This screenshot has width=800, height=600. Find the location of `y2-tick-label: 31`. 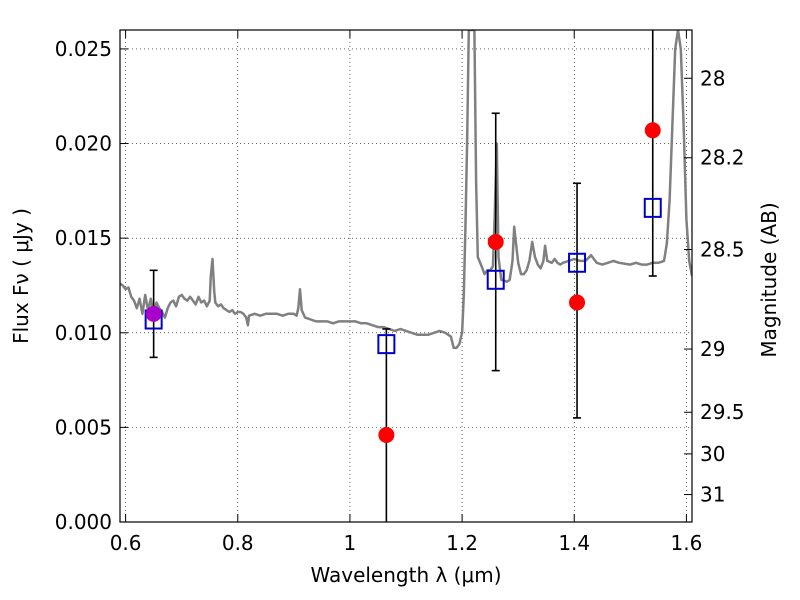

y2-tick-label: 31 is located at coordinates (712, 495).